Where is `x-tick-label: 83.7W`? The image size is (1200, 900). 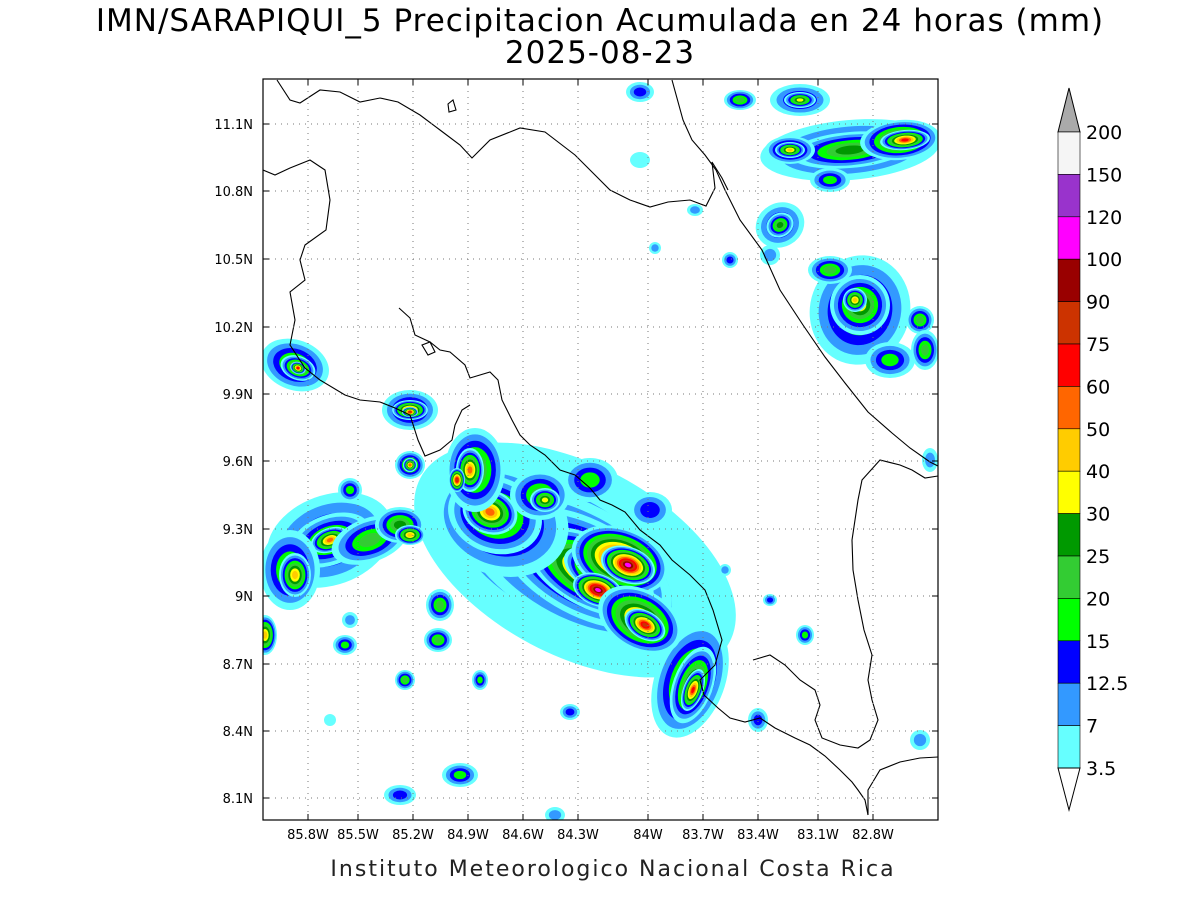 x-tick-label: 83.7W is located at coordinates (703, 835).